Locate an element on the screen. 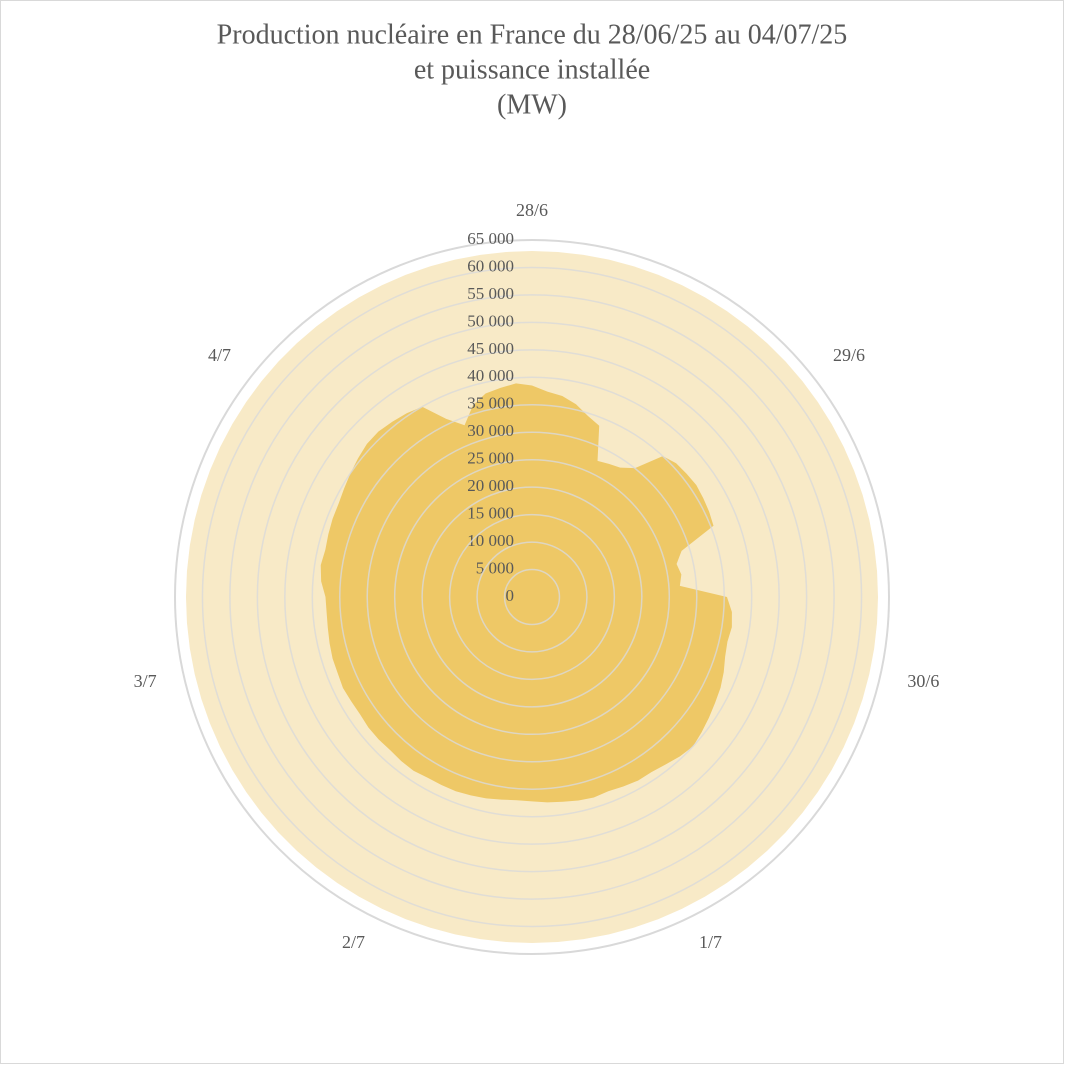 The width and height of the screenshot is (1065, 1065). y-tick-label: 25 000 is located at coordinates (490, 458).